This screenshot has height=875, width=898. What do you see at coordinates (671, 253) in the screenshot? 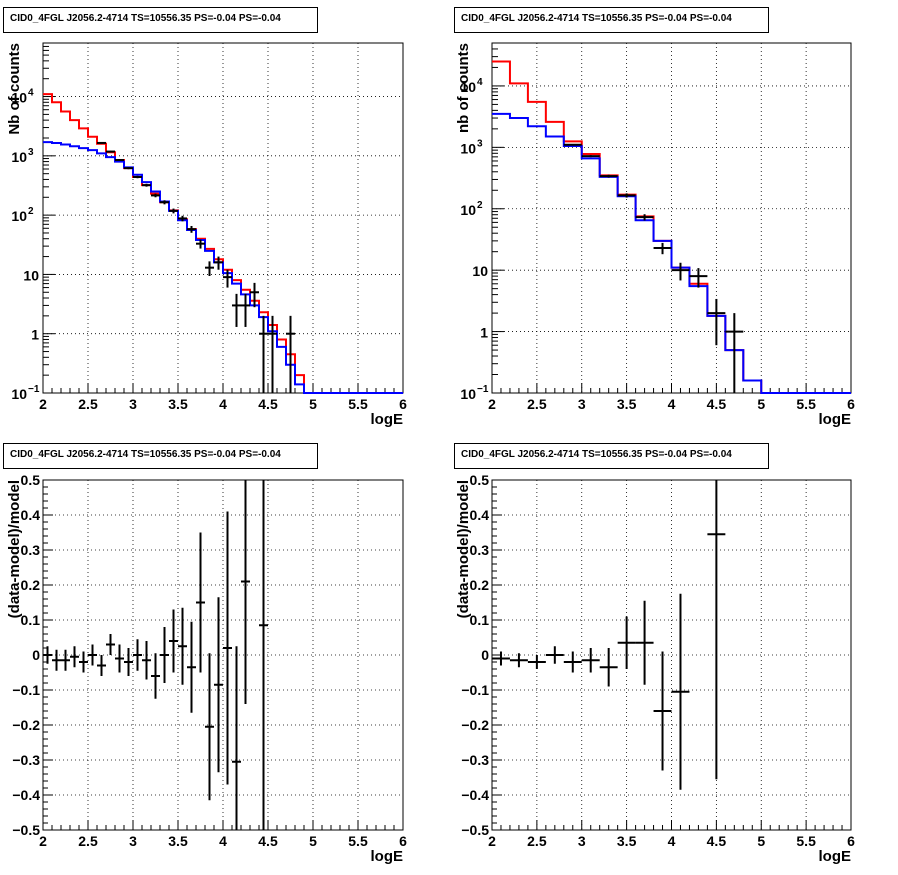
I see `model-histogram-line` at bounding box center [671, 253].